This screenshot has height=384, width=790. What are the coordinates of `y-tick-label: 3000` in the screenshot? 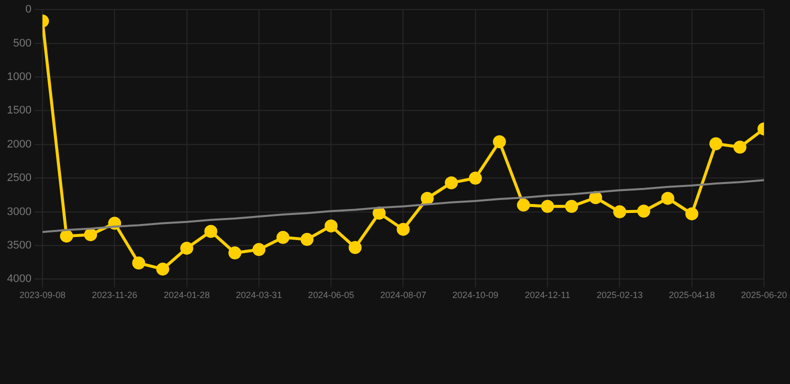 It's located at (19, 212).